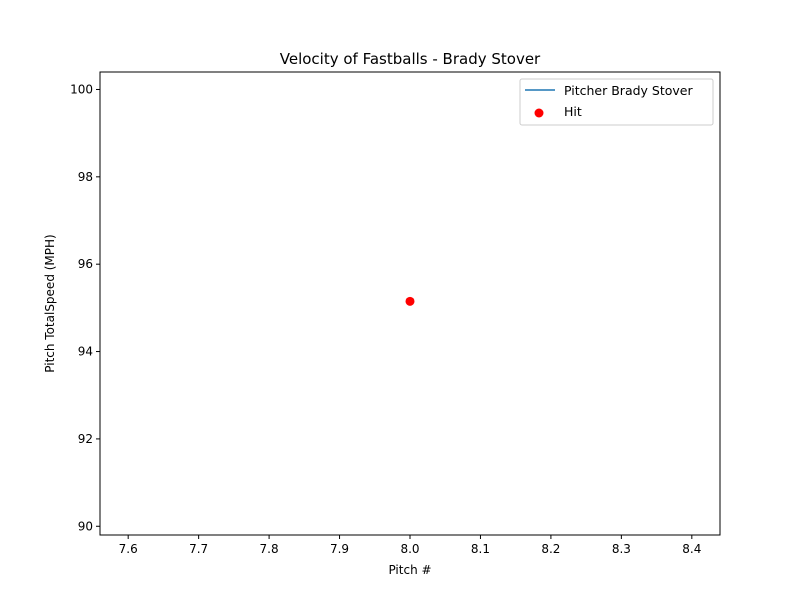 This screenshot has height=600, width=800. What do you see at coordinates (85, 352) in the screenshot?
I see `y-tick-label: 94` at bounding box center [85, 352].